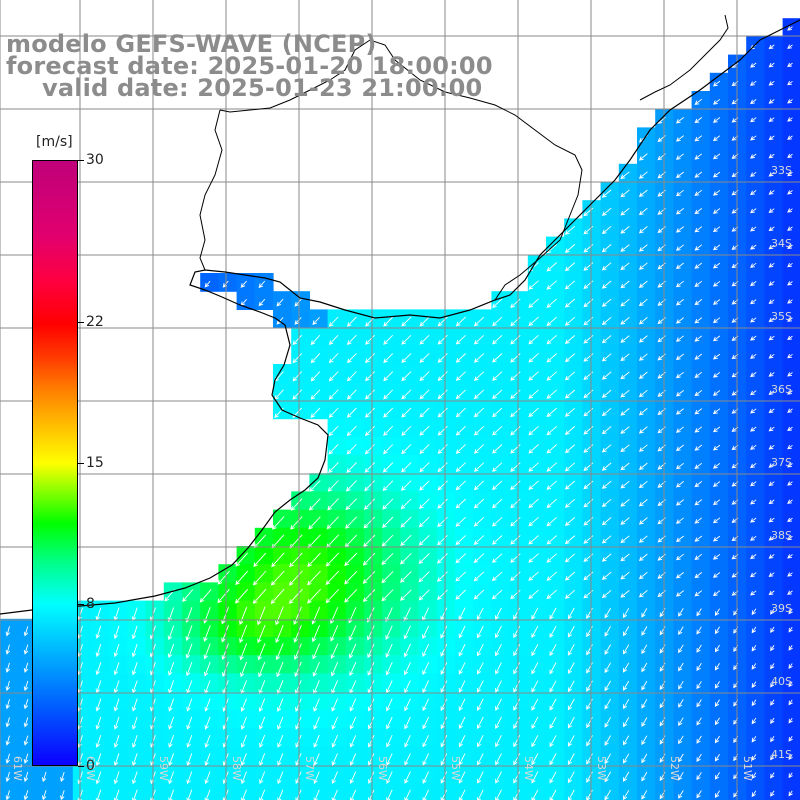 Image resolution: width=800 pixels, height=800 pixels. What do you see at coordinates (163, 768) in the screenshot?
I see `longitude-label: 59W` at bounding box center [163, 768].